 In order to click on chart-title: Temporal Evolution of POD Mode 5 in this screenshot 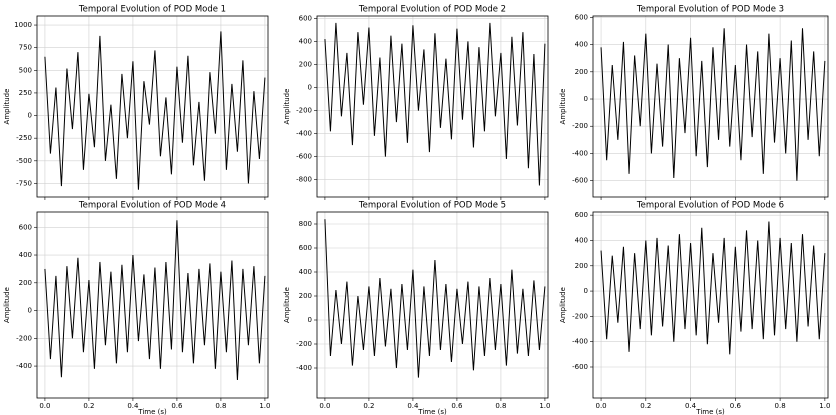, I will do `click(432, 206)`.